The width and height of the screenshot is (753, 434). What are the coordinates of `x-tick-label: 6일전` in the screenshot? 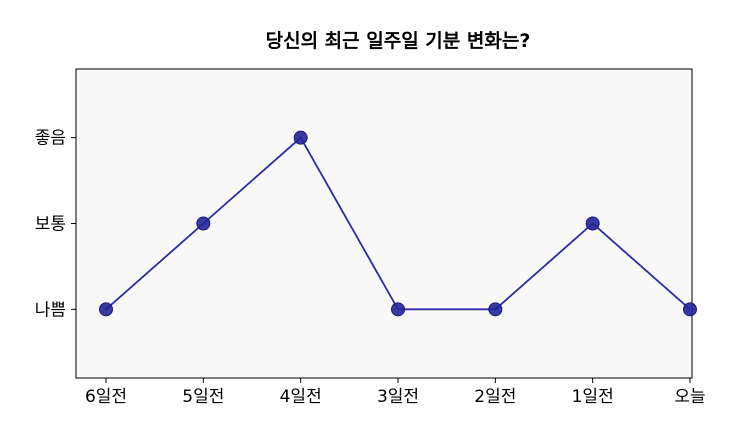 It's located at (106, 397).